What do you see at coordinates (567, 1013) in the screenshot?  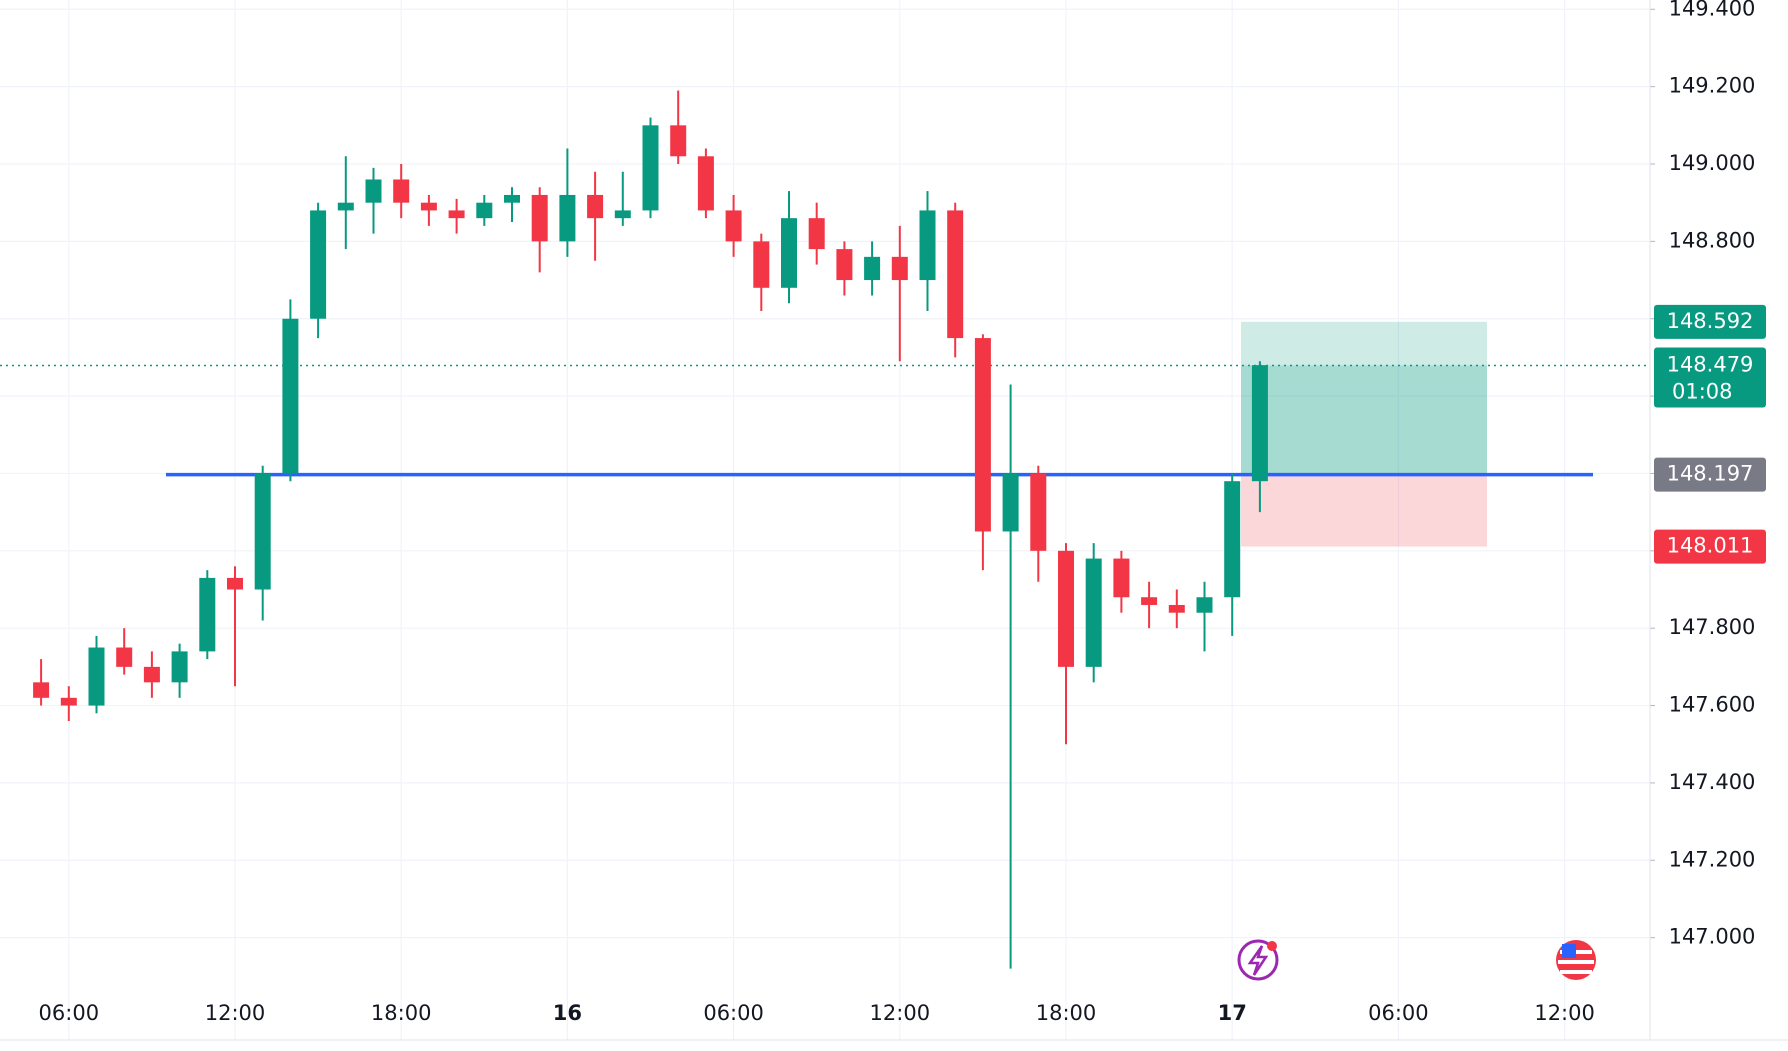 I see `x-tick-label: 16` at bounding box center [567, 1013].